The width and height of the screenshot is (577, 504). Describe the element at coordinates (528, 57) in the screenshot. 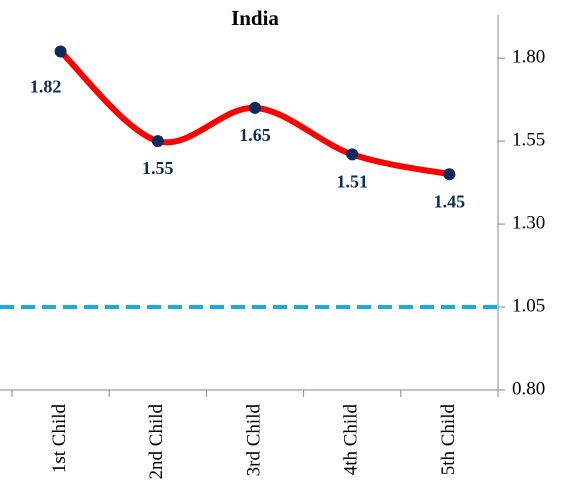

I see `y-tick-label: 1.80` at that location.